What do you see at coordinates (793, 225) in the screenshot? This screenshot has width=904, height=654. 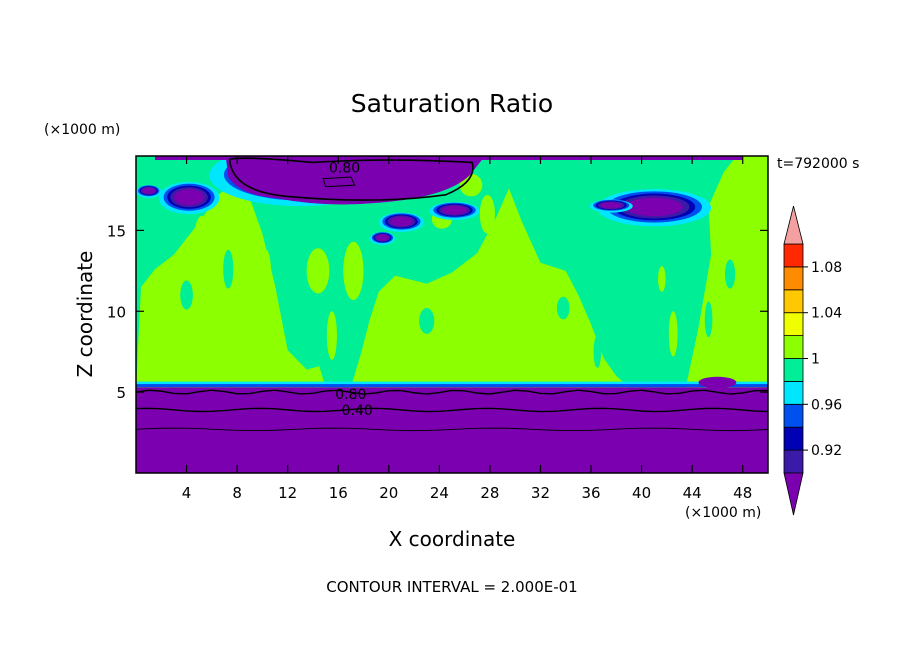 I see `colorbar-over-arrow` at bounding box center [793, 225].